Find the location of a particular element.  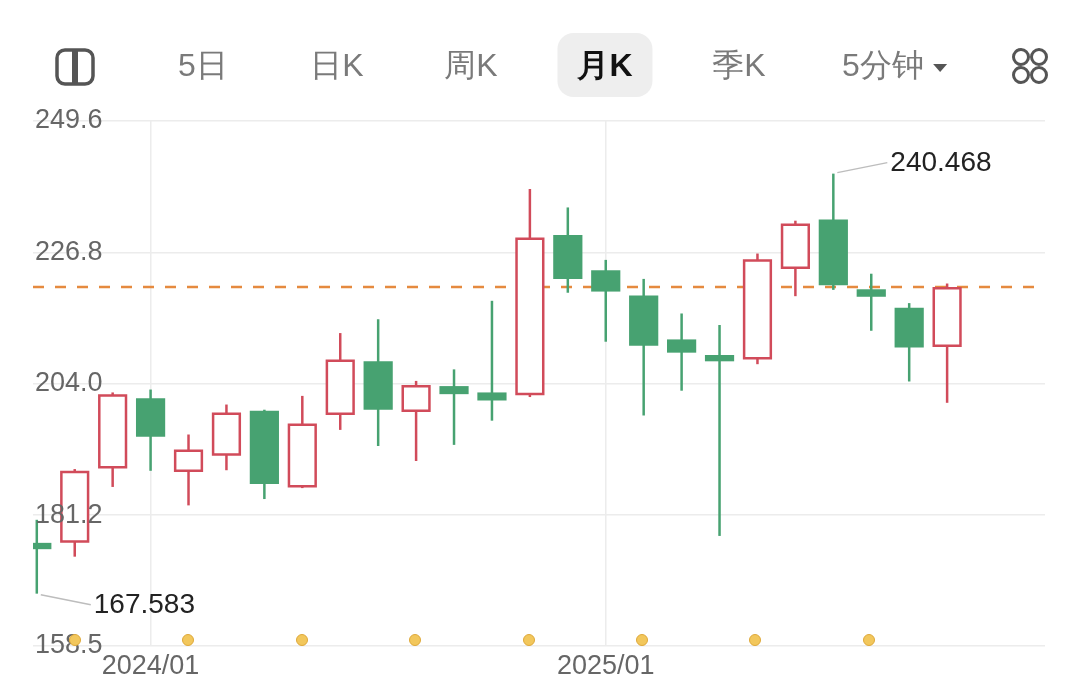

tab: 周K is located at coordinates (471, 65).